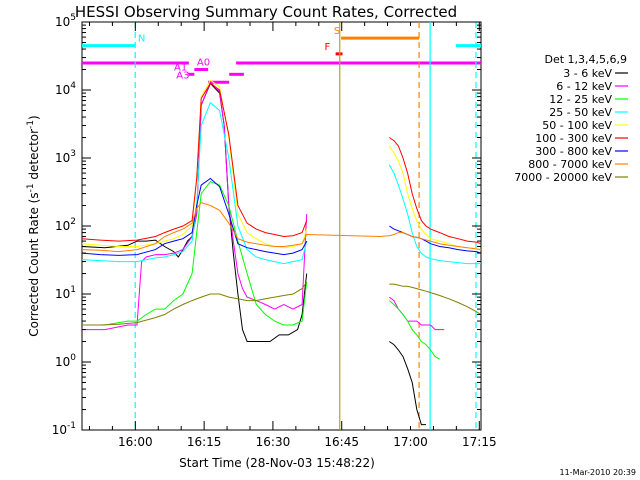 The width and height of the screenshot is (640, 480). I want to click on y-tick-label: 10¹, so click(65, 293).